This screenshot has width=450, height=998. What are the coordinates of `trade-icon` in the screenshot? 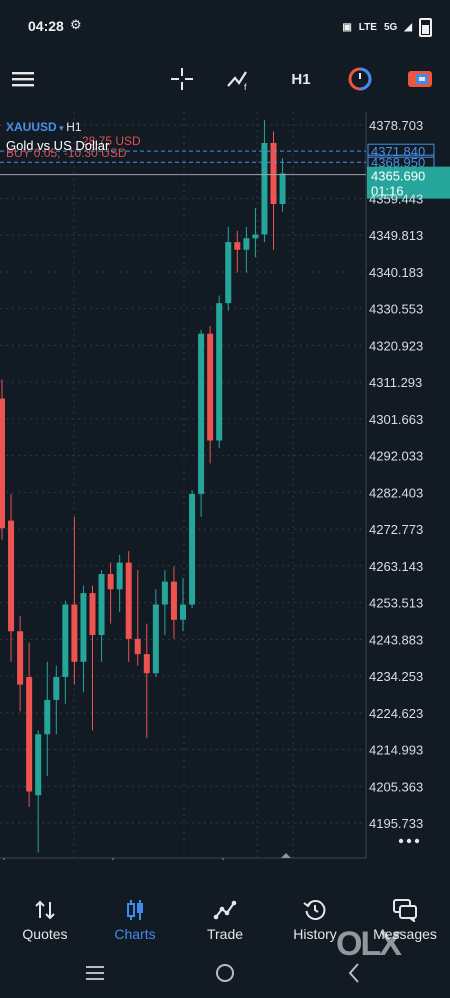 It's located at (225, 910).